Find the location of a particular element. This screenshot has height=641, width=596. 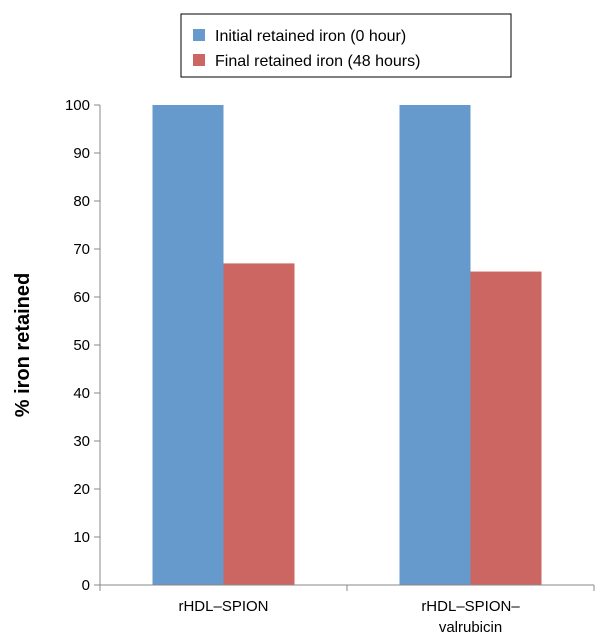

y-tick-label: 30 is located at coordinates (81, 441).